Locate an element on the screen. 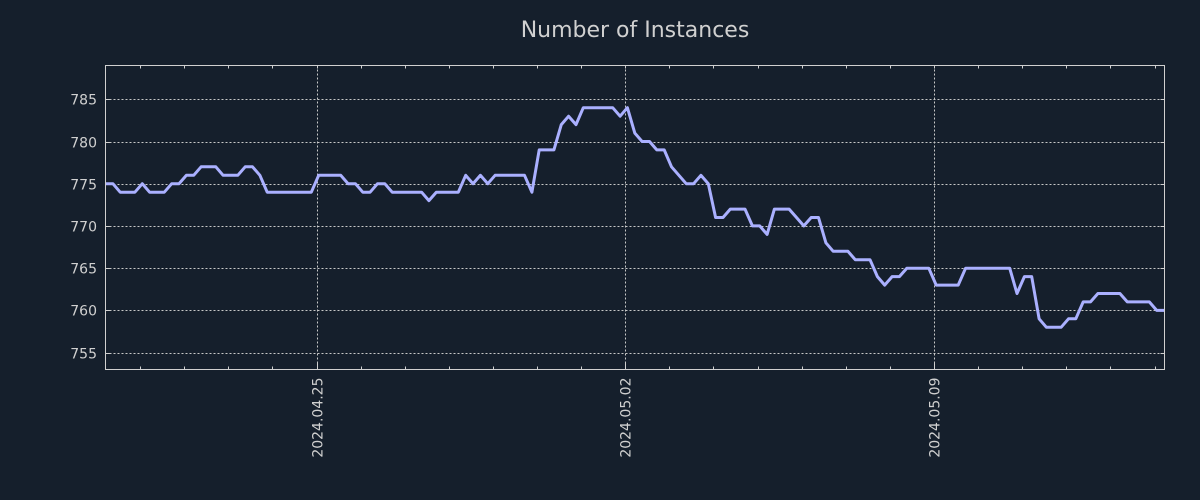  x-tick-label: 2024.04.25 is located at coordinates (319, 418).